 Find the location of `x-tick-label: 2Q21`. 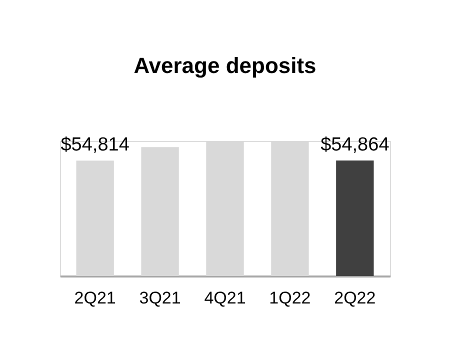

x-tick-label: 2Q21 is located at coordinates (95, 298).